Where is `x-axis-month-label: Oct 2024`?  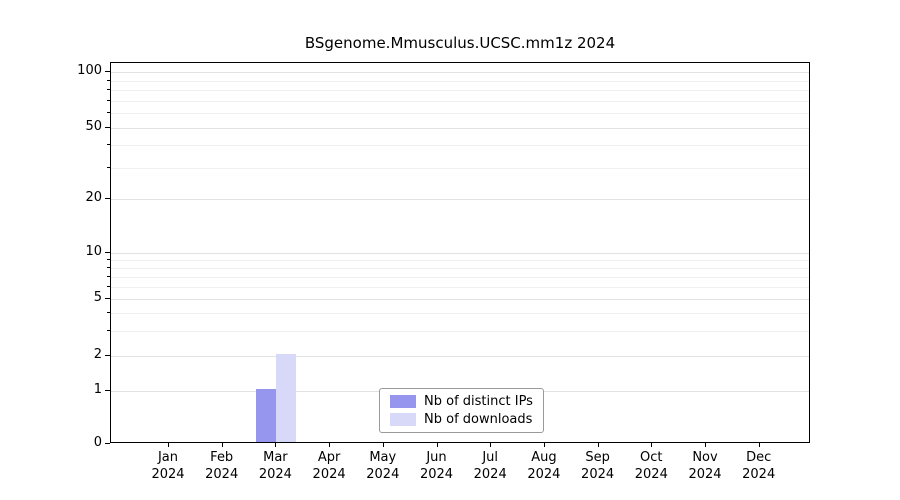 x-axis-month-label: Oct 2024 is located at coordinates (651, 466).